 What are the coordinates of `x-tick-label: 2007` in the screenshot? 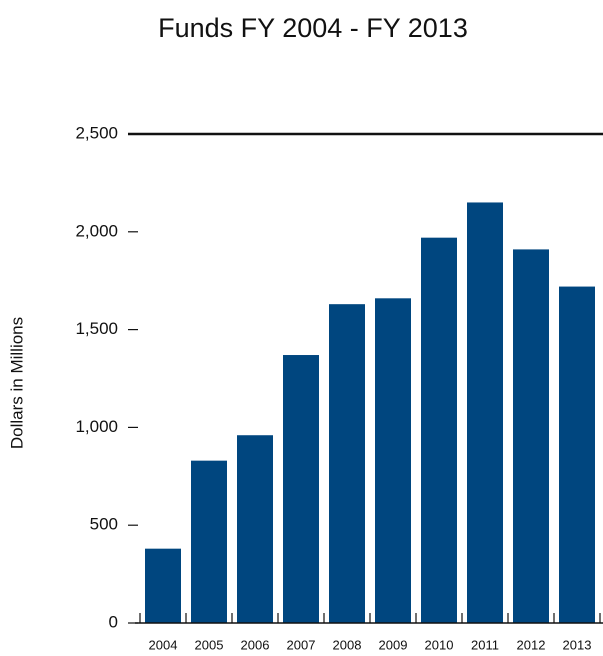 It's located at (301, 644).